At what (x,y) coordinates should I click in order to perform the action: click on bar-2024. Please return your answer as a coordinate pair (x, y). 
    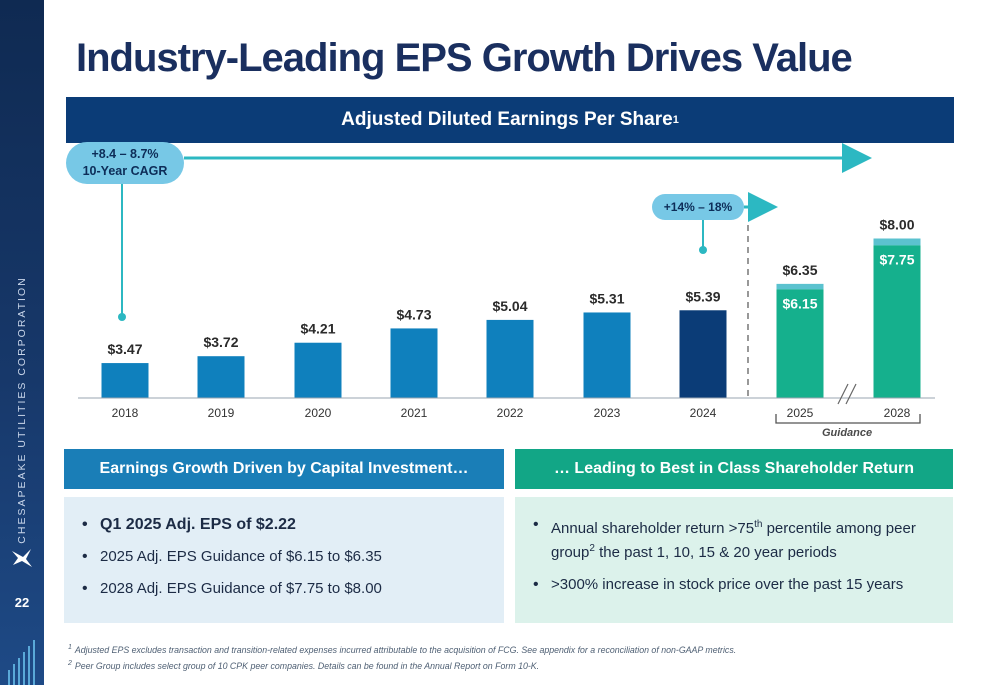
    Looking at the image, I should click on (703, 354).